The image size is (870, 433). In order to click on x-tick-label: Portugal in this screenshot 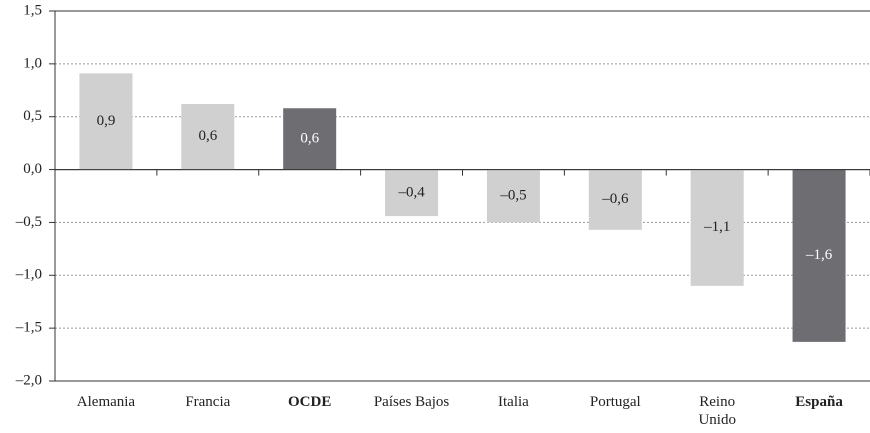, I will do `click(615, 402)`.